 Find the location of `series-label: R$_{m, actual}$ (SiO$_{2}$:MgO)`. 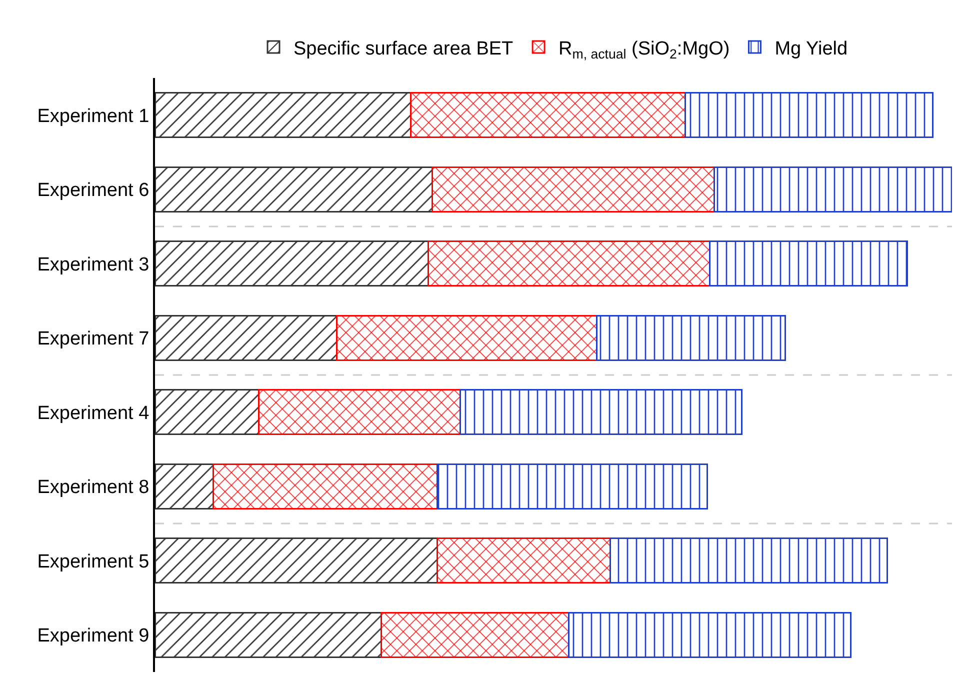

series-label: R$_{m, actual}$ (SiO$_{2}$:MgO) is located at coordinates (644, 50).